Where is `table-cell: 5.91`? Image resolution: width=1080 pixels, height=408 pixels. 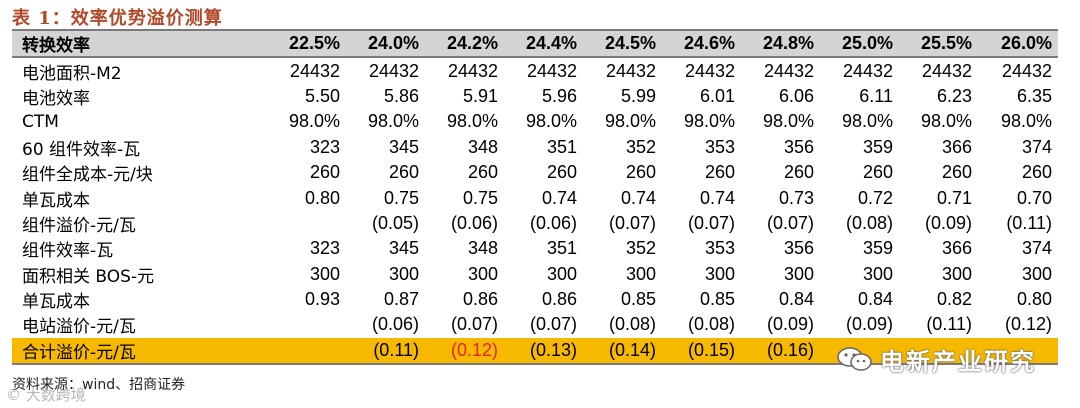 table-cell: 5.91 is located at coordinates (480, 95).